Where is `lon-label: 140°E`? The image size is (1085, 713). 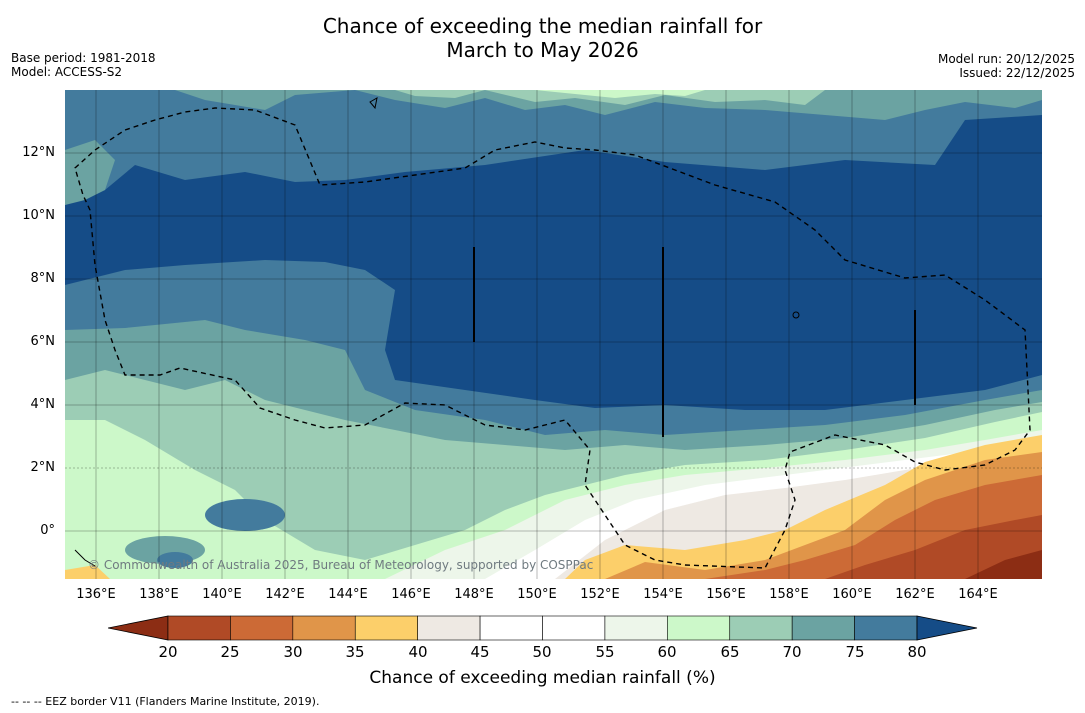 lon-label: 140°E is located at coordinates (222, 594).